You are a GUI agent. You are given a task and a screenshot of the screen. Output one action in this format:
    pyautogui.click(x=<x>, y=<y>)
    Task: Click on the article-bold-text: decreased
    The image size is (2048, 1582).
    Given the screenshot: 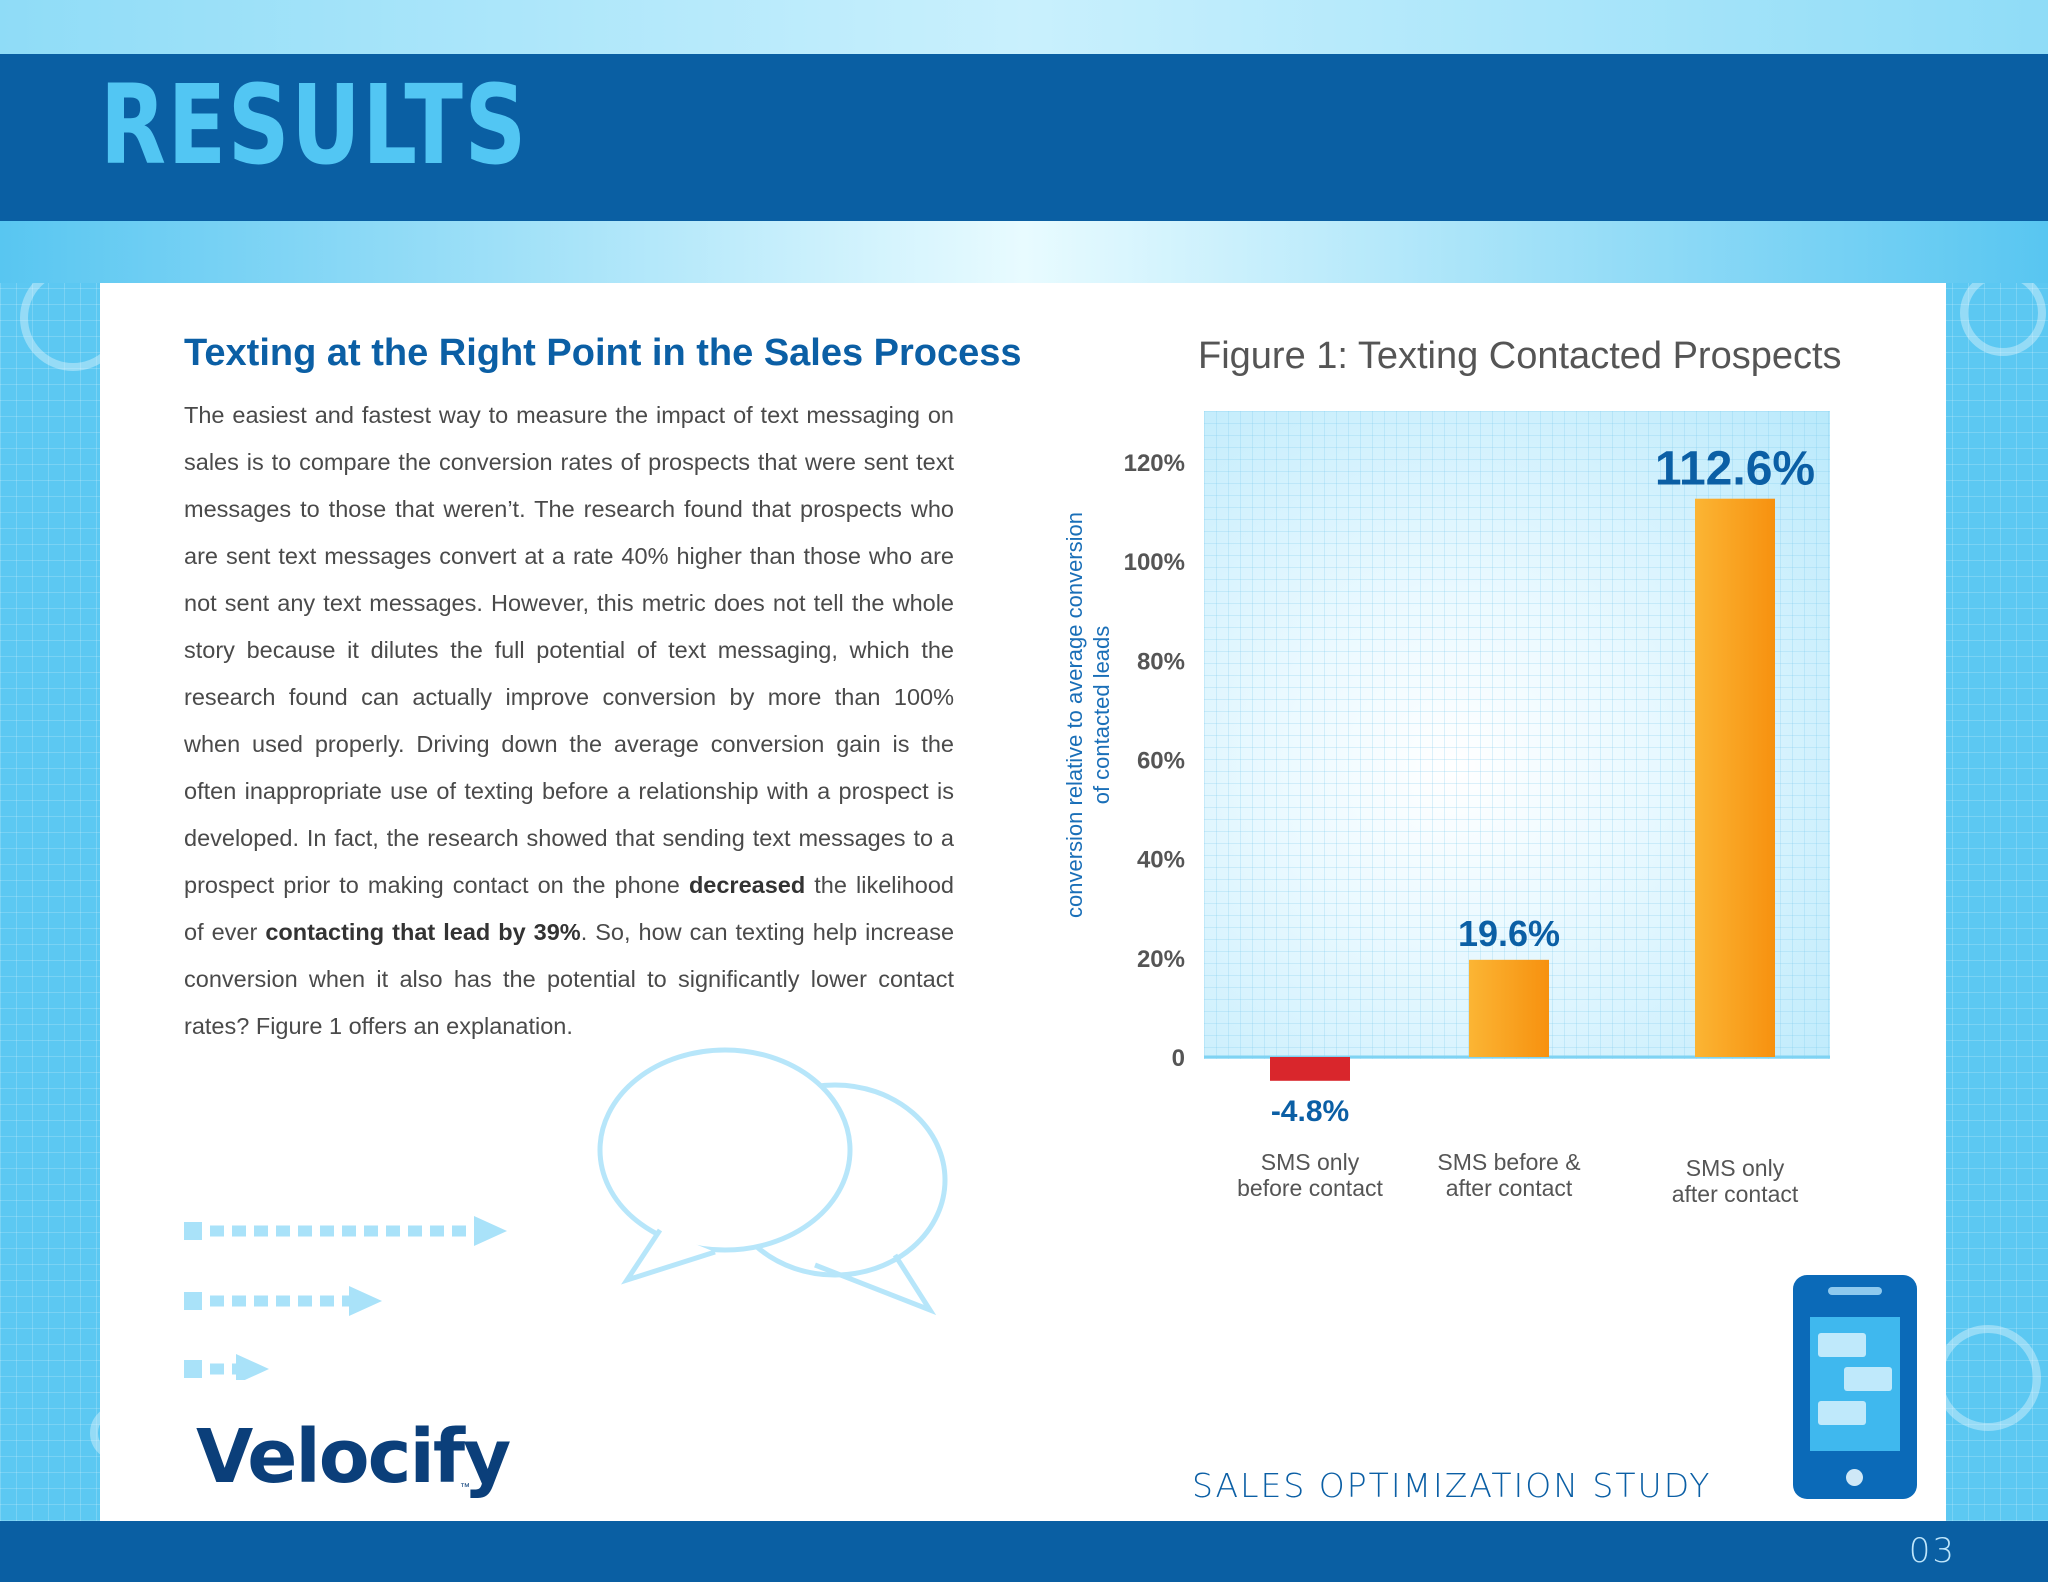 What is the action you would take?
    pyautogui.click(x=747, y=885)
    